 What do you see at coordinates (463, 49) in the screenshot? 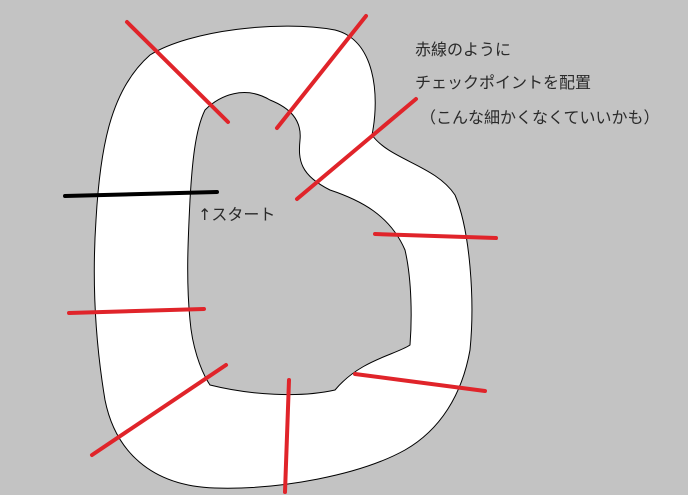
I see `annotation-line-1: 赤線のように` at bounding box center [463, 49].